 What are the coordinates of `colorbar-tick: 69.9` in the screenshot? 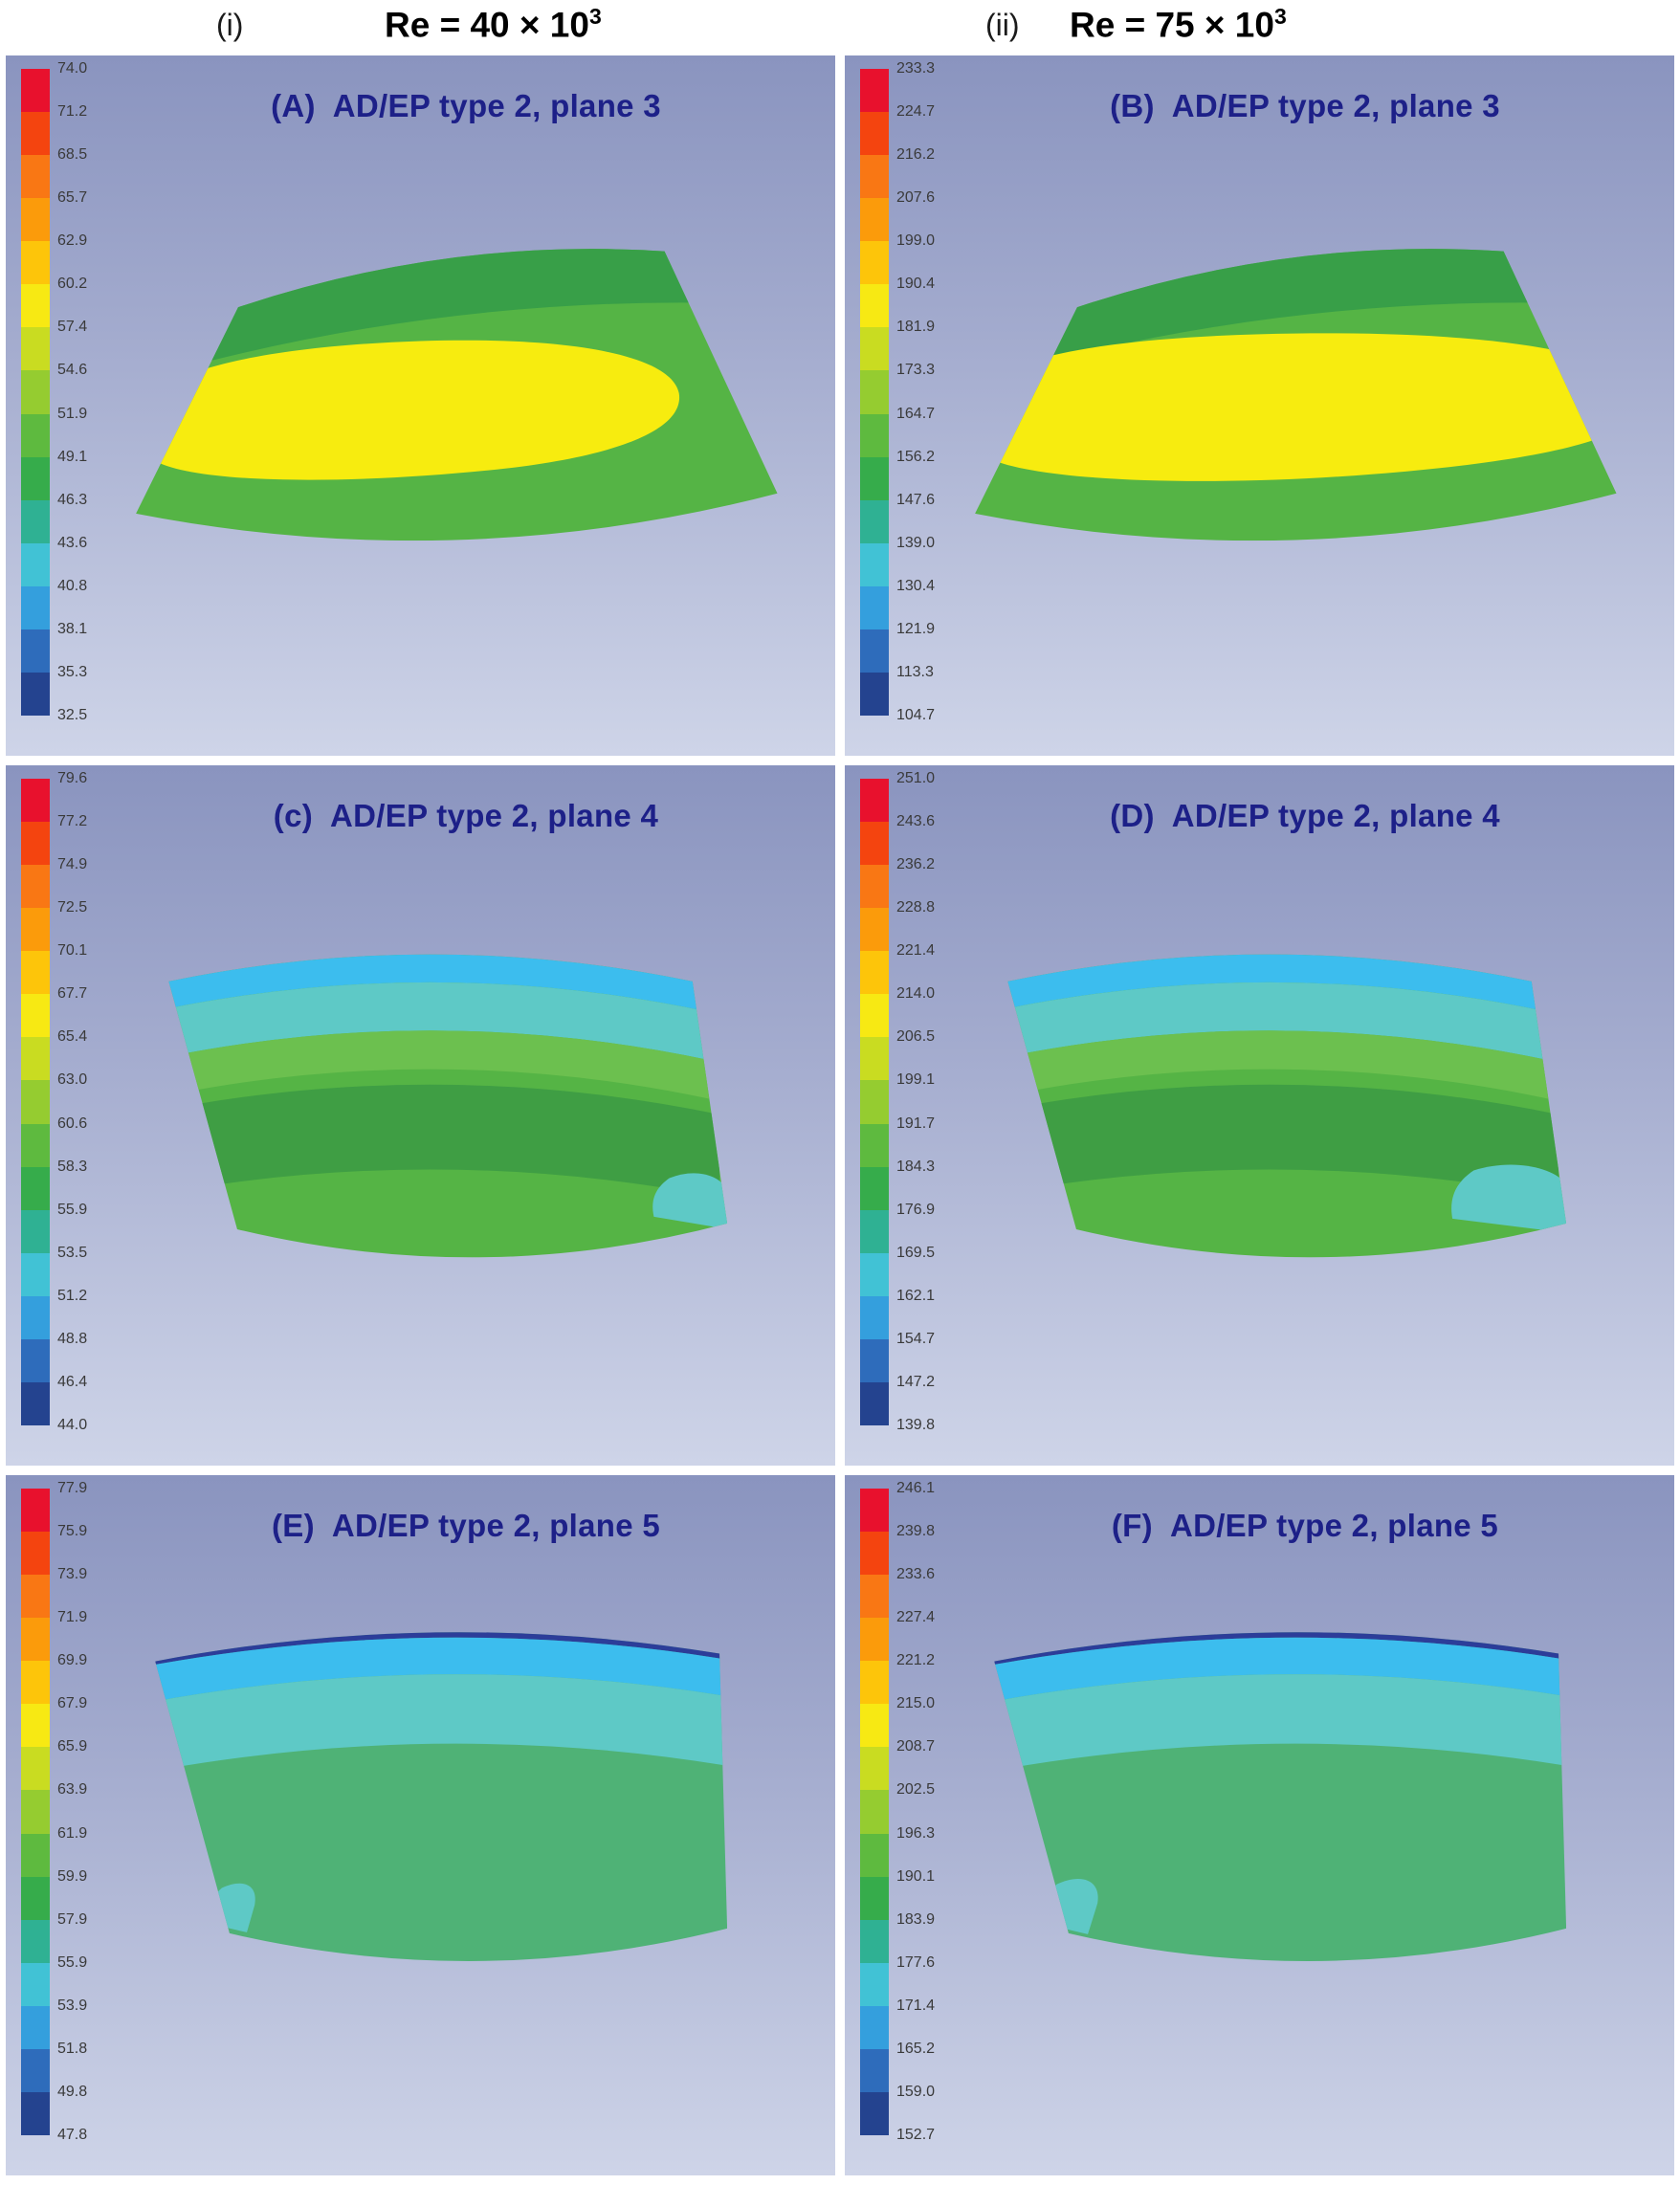 It's located at (73, 1660).